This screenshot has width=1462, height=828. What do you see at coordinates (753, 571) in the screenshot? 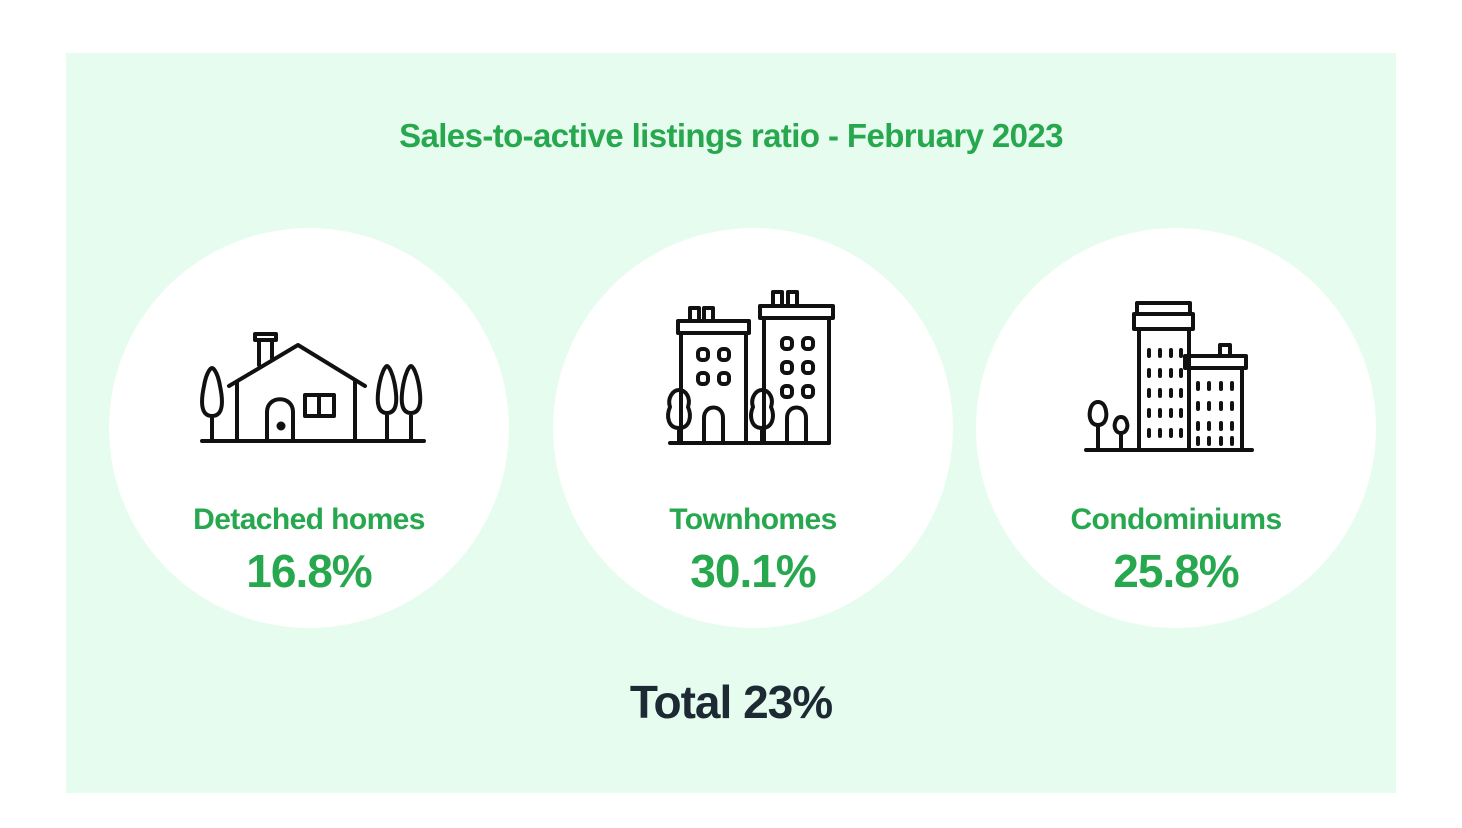
I see `category-value: 30.1%` at bounding box center [753, 571].